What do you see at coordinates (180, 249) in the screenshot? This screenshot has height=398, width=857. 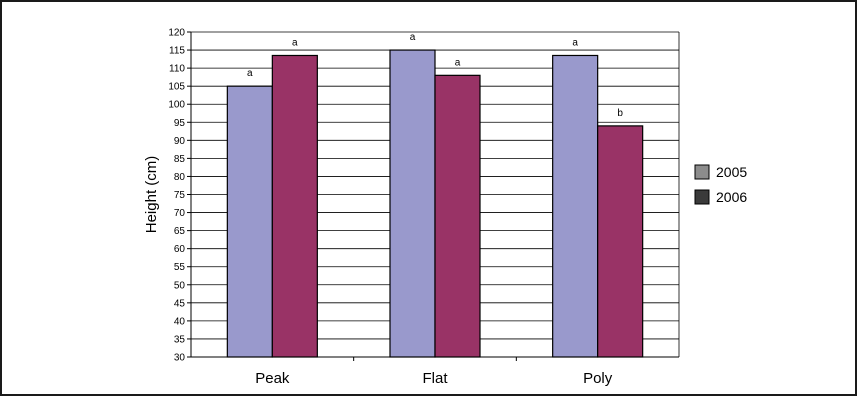 I see `y-tick-label: 60` at bounding box center [180, 249].